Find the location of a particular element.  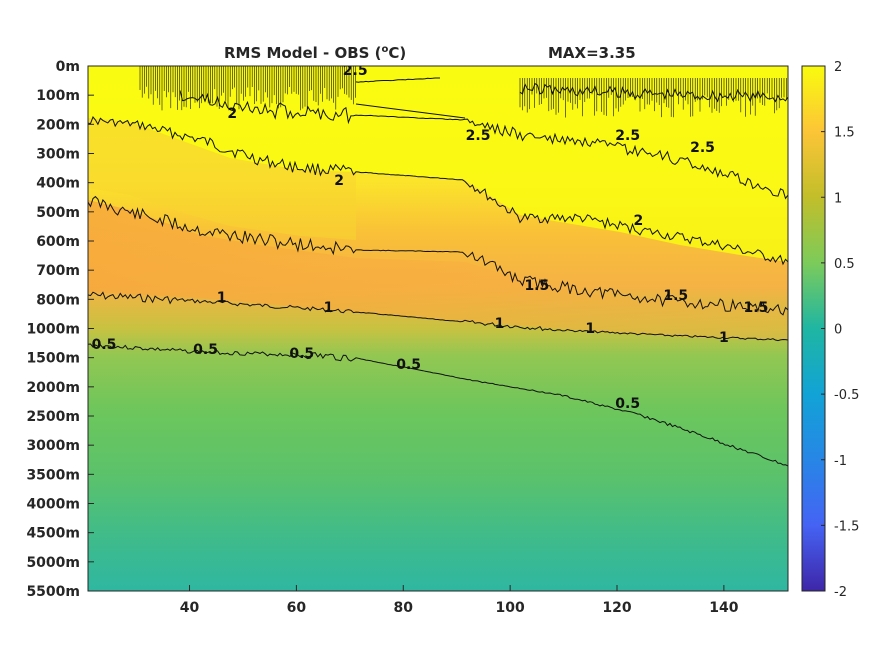

surface-noise-contours is located at coordinates (463, 92).